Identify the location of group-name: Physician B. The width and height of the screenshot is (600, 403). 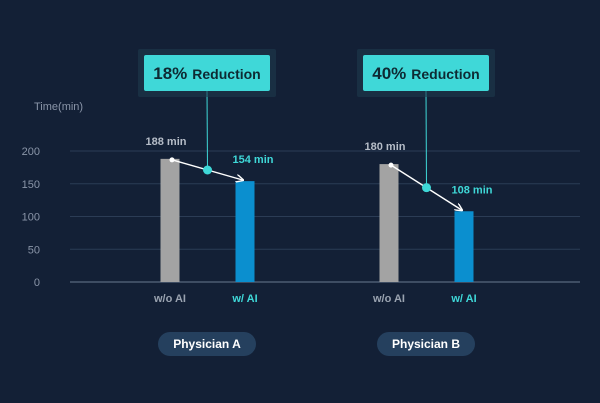
(426, 344).